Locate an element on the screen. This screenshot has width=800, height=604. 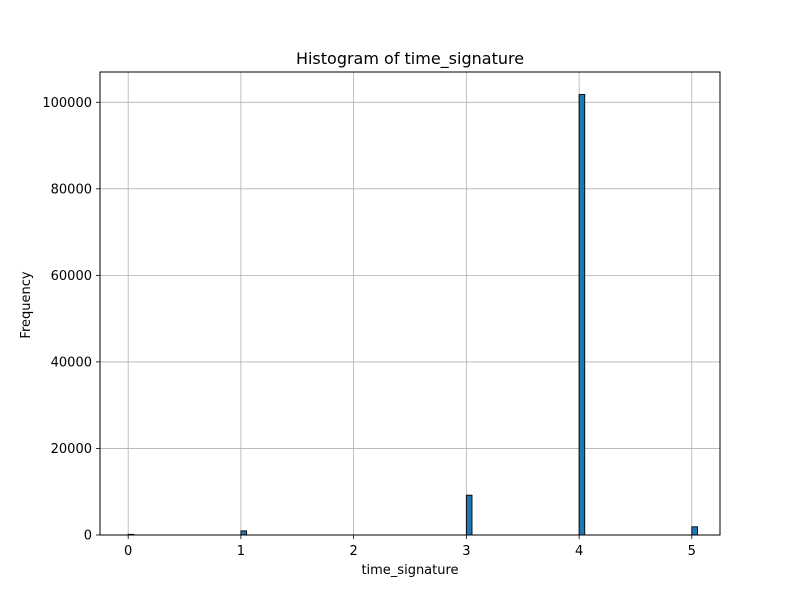
x-tick-label: 0 is located at coordinates (128, 551).